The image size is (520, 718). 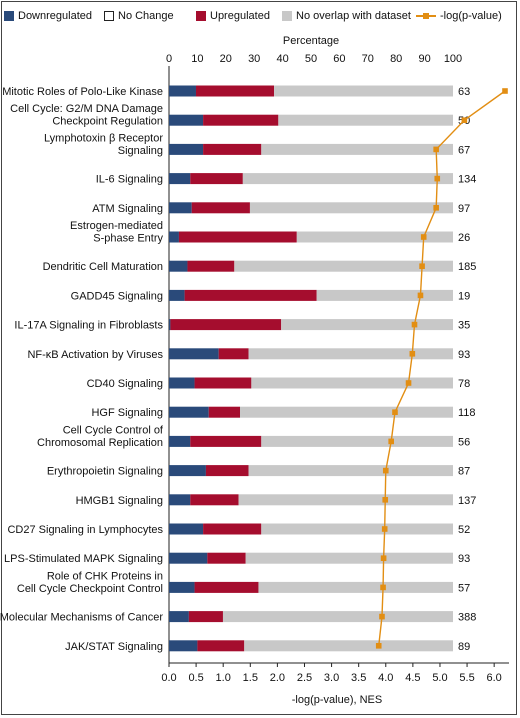 I want to click on pathway-label-line: Lymphotoxin β Receptor, so click(x=103, y=138).